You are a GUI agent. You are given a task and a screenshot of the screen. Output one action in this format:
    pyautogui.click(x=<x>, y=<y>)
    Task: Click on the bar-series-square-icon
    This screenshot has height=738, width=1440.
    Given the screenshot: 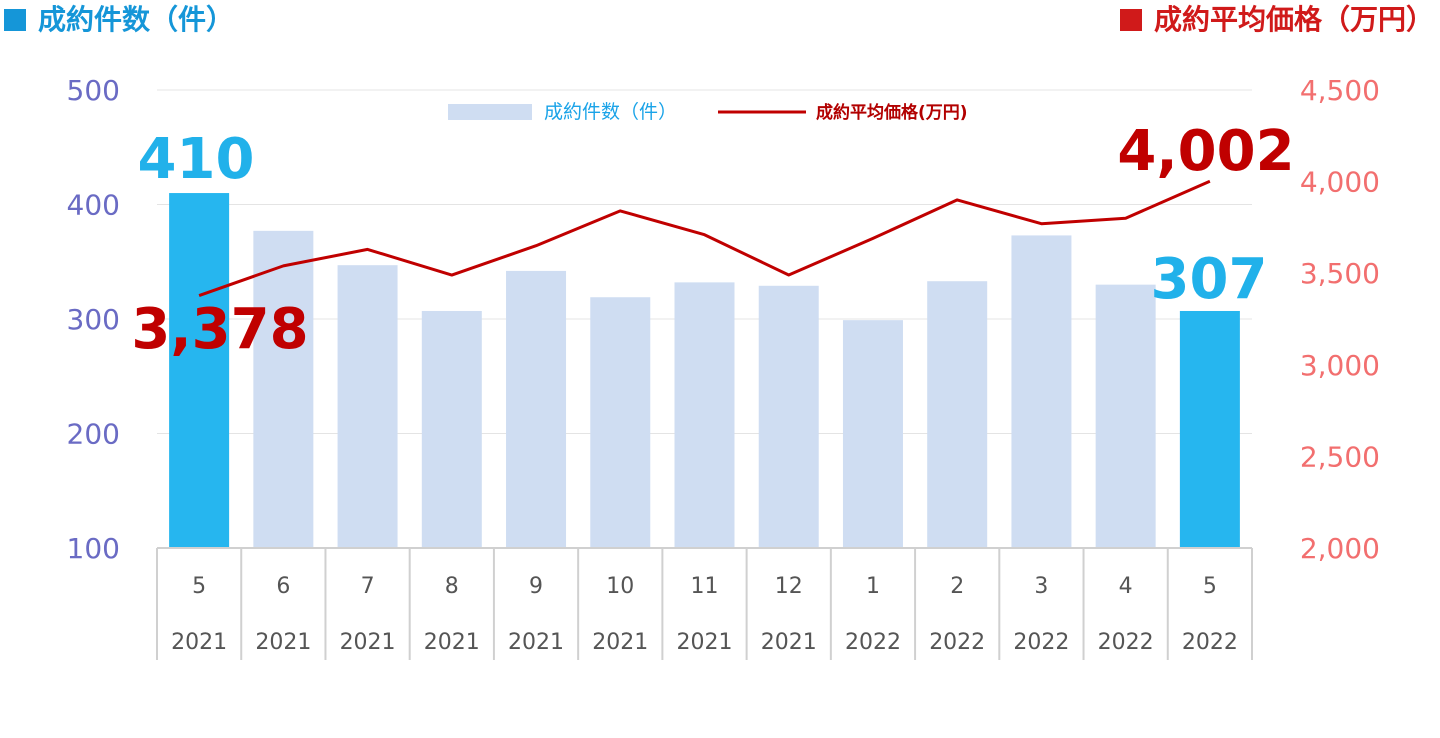 What is the action you would take?
    pyautogui.click(x=15, y=20)
    